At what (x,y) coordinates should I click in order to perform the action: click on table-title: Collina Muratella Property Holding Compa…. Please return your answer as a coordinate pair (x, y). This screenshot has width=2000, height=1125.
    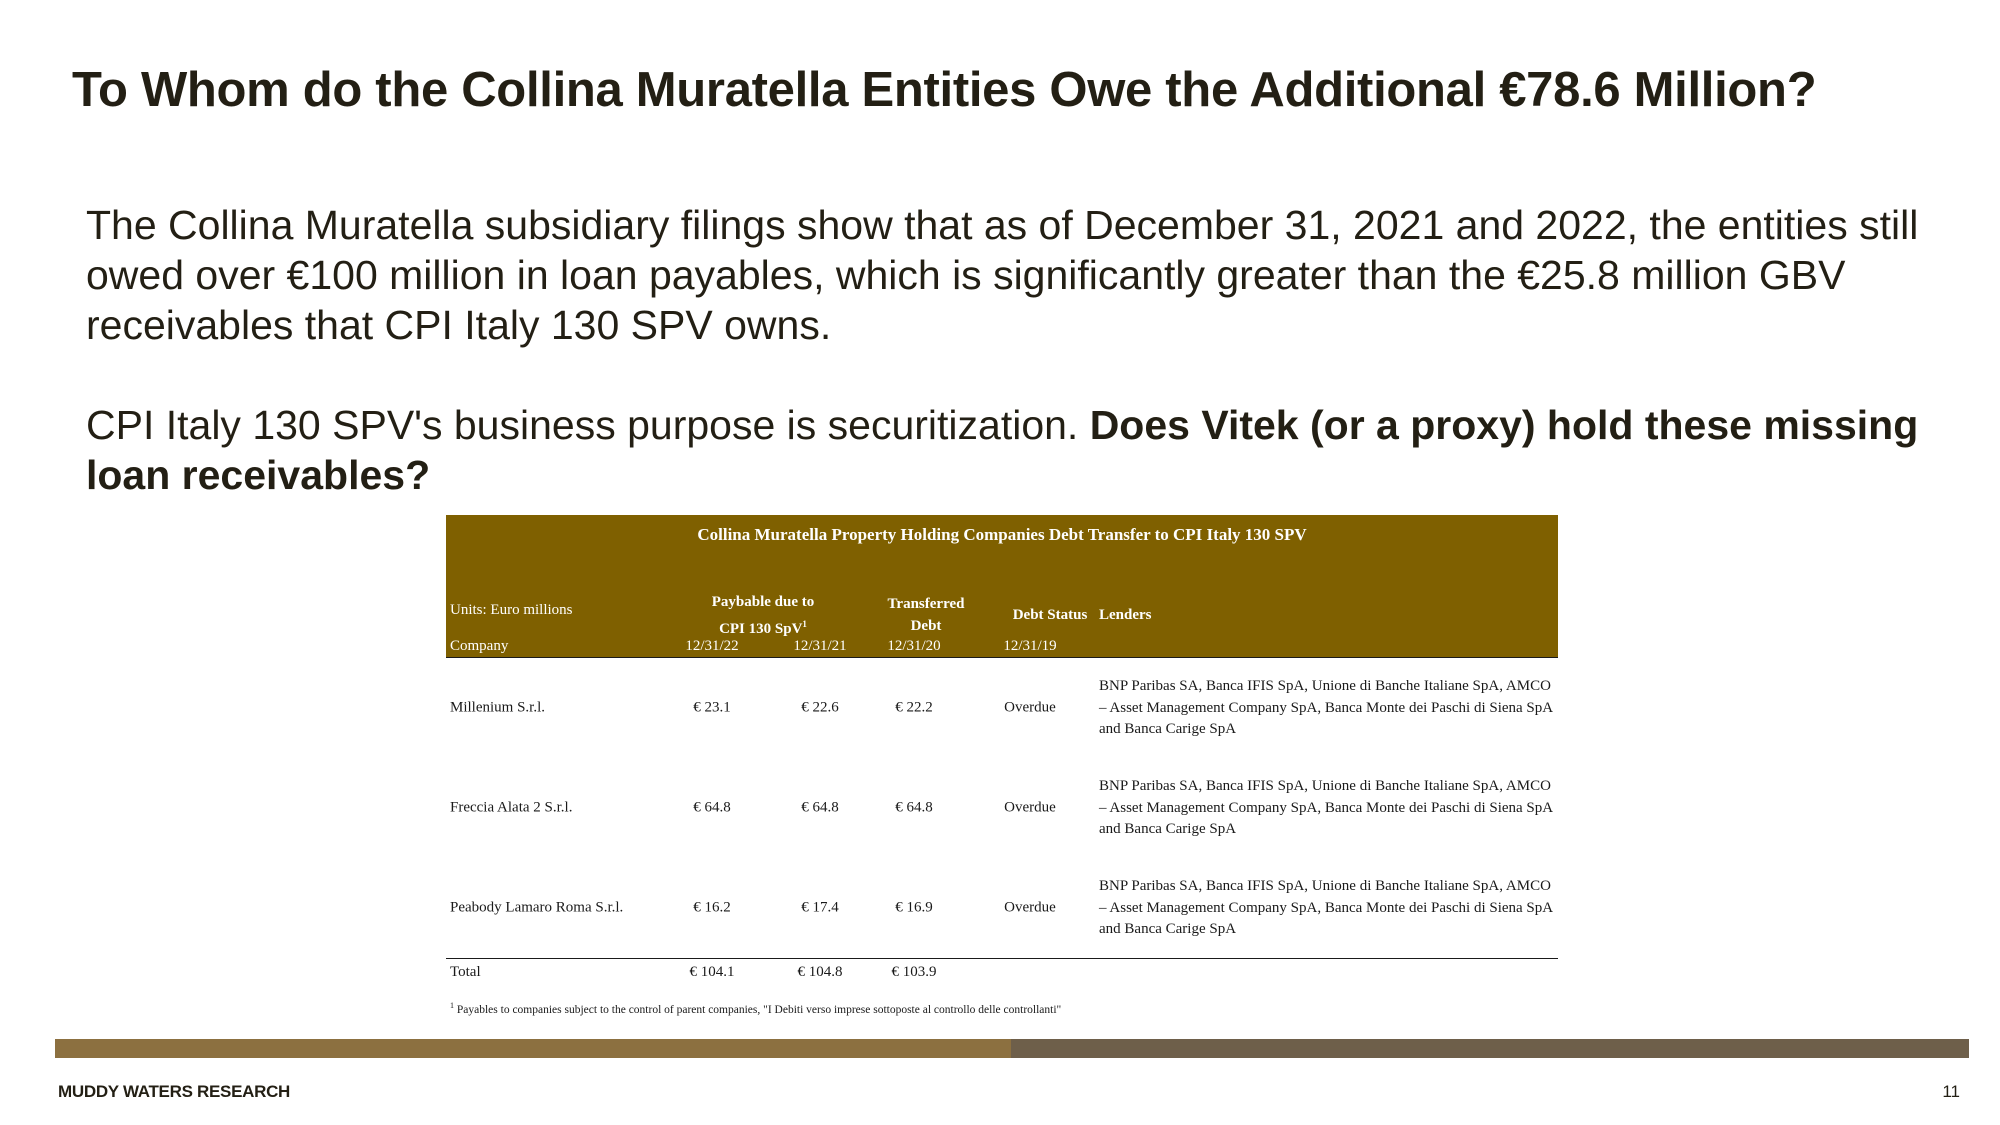
    Looking at the image, I should click on (1002, 534).